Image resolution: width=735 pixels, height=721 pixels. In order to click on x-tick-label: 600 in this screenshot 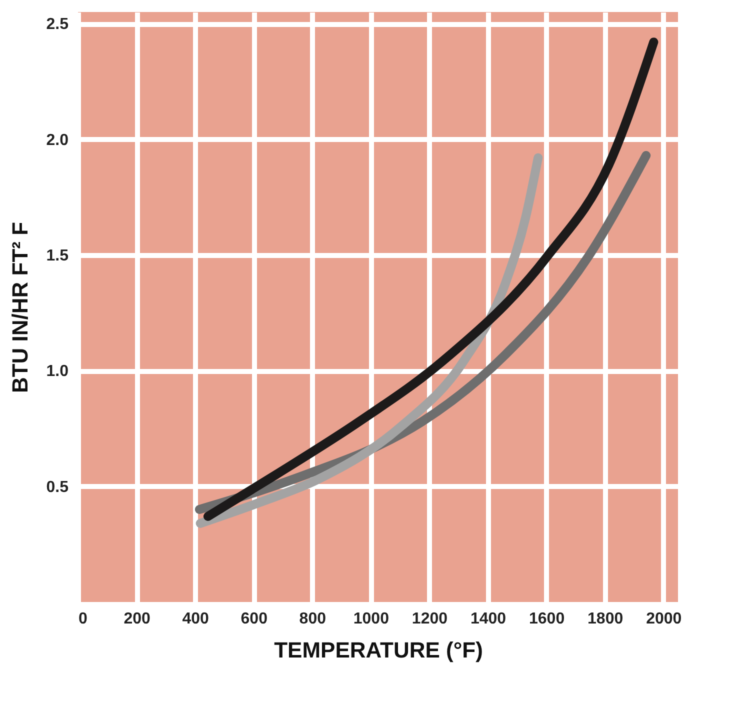, I will do `click(254, 619)`.